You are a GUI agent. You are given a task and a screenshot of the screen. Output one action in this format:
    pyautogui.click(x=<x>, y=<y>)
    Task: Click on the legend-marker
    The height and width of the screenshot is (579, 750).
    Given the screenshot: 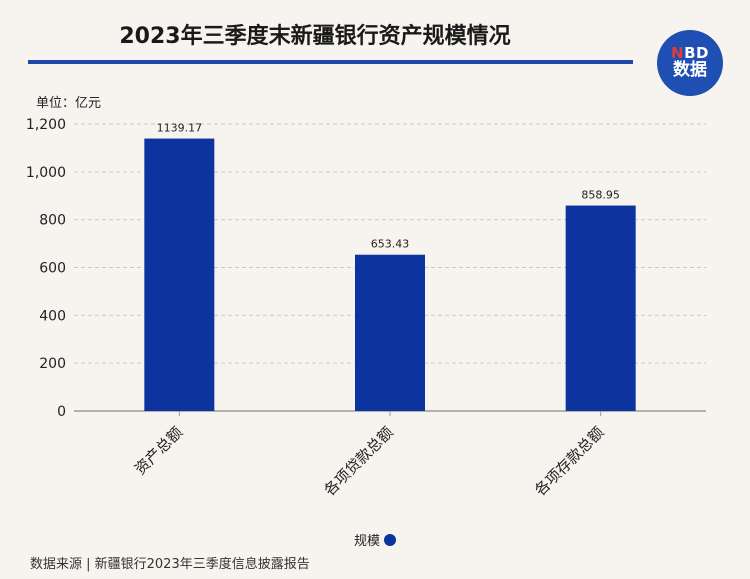 What is the action you would take?
    pyautogui.click(x=390, y=540)
    